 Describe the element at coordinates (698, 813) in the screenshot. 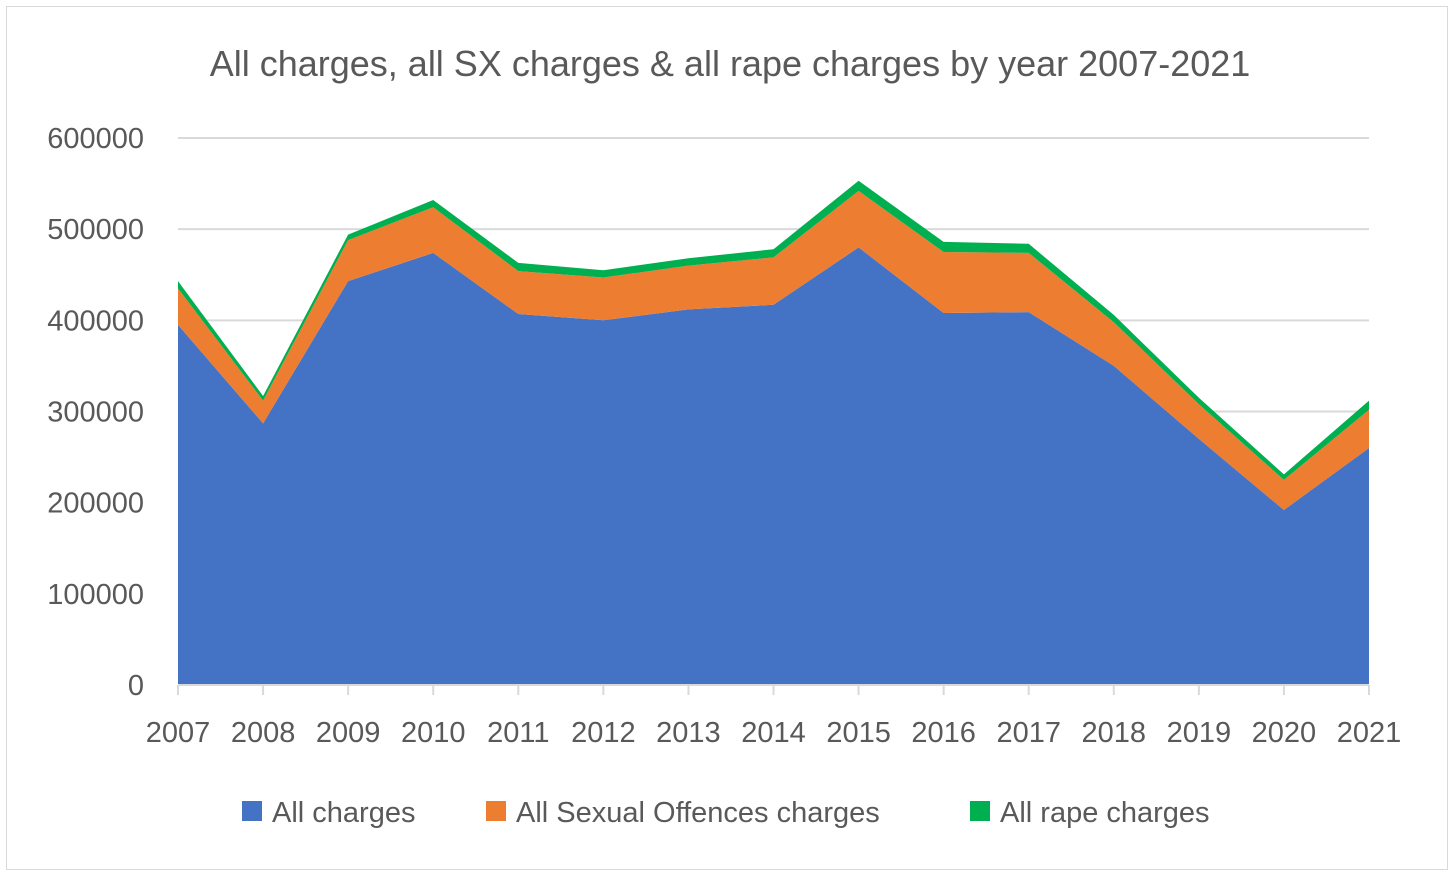

I see `legend-label-2: All Sexual Offences charges` at that location.